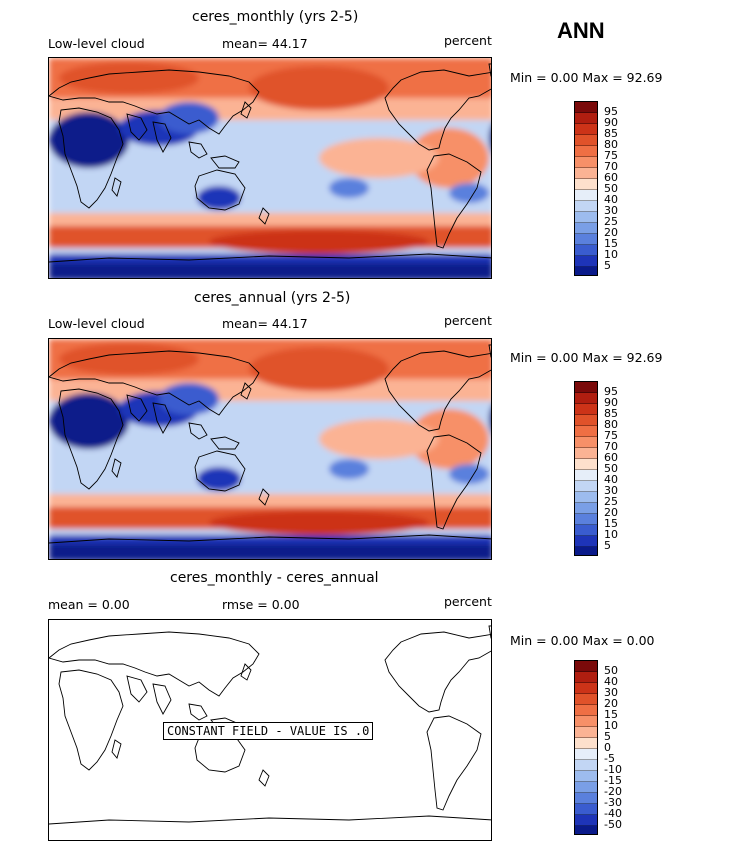 The height and width of the screenshot is (847, 733). What do you see at coordinates (611, 210) in the screenshot?
I see `panel1-tick: 30` at bounding box center [611, 210].